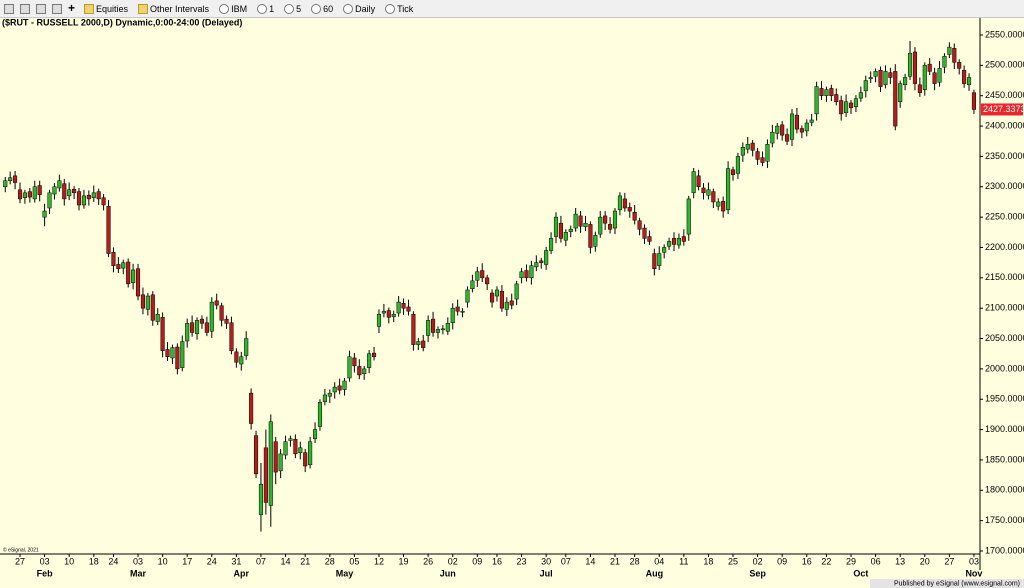 The image size is (1024, 588). Describe the element at coordinates (428, 561) in the screenshot. I see `x-tick-label: 26` at that location.